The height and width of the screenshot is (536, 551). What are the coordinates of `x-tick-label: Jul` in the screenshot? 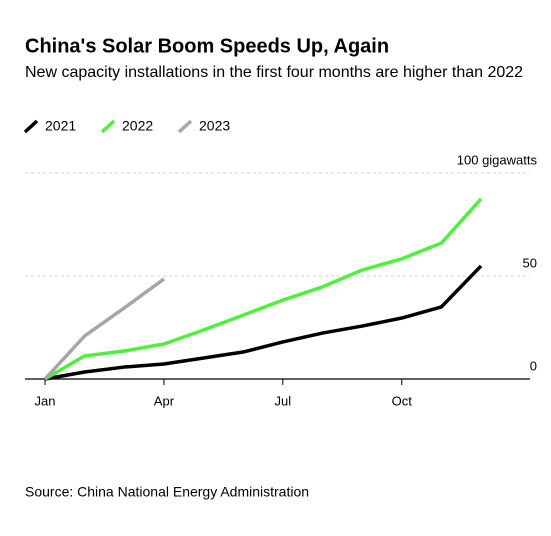 It's located at (283, 400).